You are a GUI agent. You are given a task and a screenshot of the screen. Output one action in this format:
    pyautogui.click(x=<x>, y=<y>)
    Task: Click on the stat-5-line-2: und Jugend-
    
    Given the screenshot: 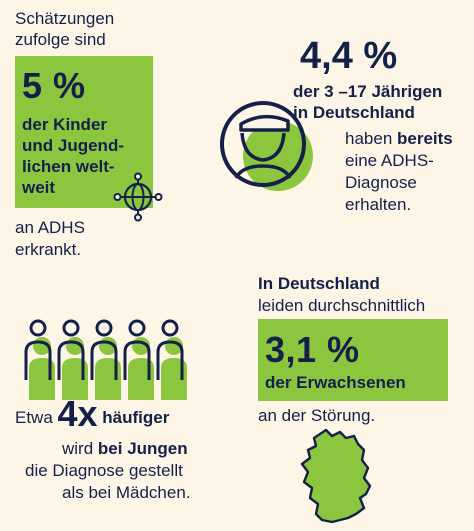 What is the action you would take?
    pyautogui.click(x=73, y=145)
    